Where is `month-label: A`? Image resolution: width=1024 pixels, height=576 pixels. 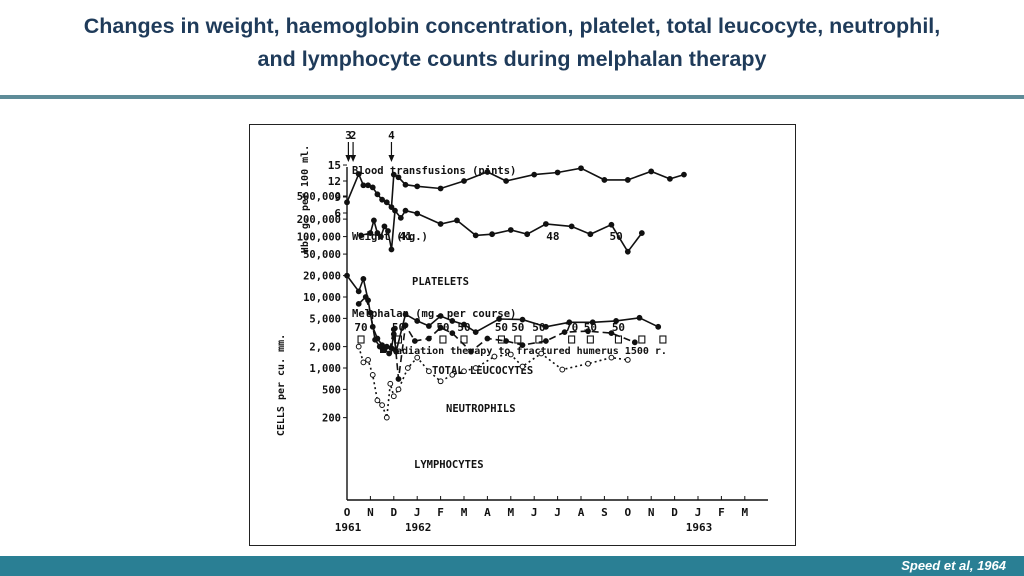 month-label: A is located at coordinates (487, 512).